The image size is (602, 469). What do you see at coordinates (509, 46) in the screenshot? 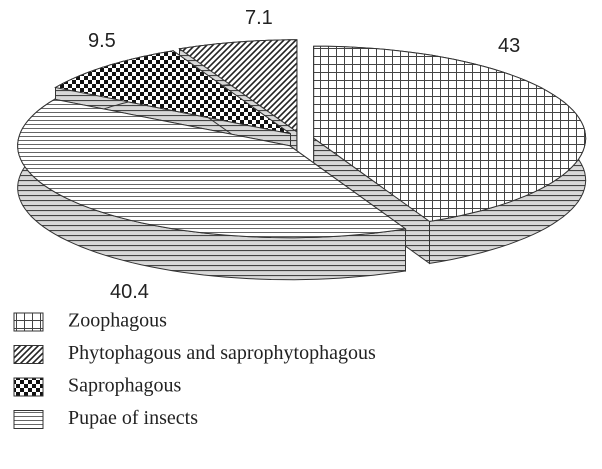
I see `data-label: 43` at bounding box center [509, 46].